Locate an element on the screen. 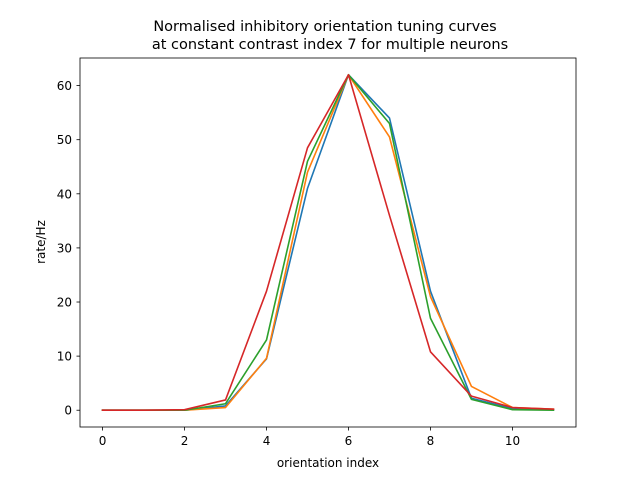 The height and width of the screenshot is (480, 640). x-tick-label: 4 is located at coordinates (267, 441).